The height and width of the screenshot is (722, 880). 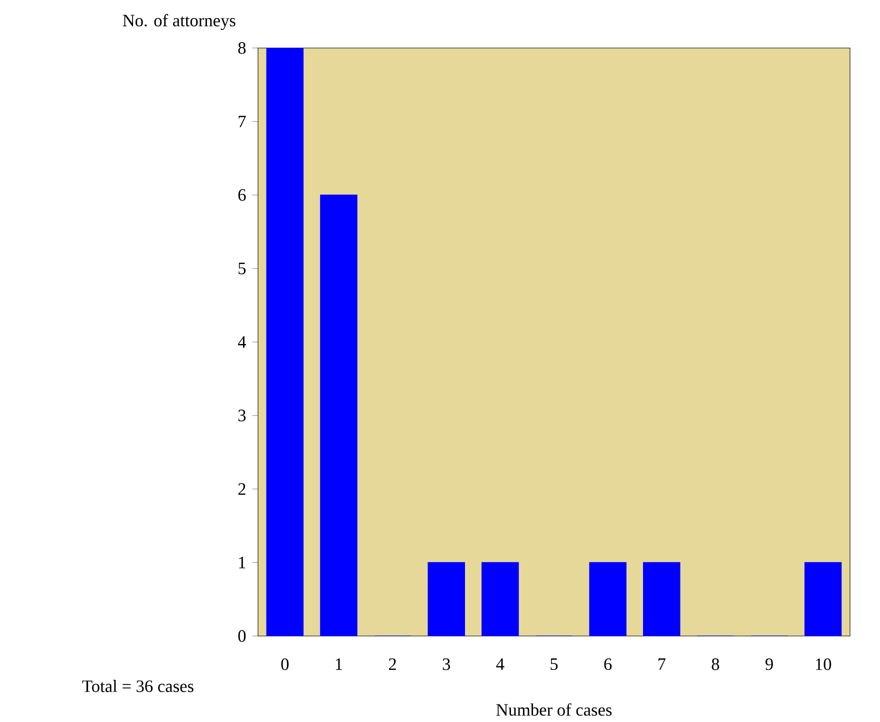 What do you see at coordinates (242, 636) in the screenshot?
I see `y-tick-label: 0` at bounding box center [242, 636].